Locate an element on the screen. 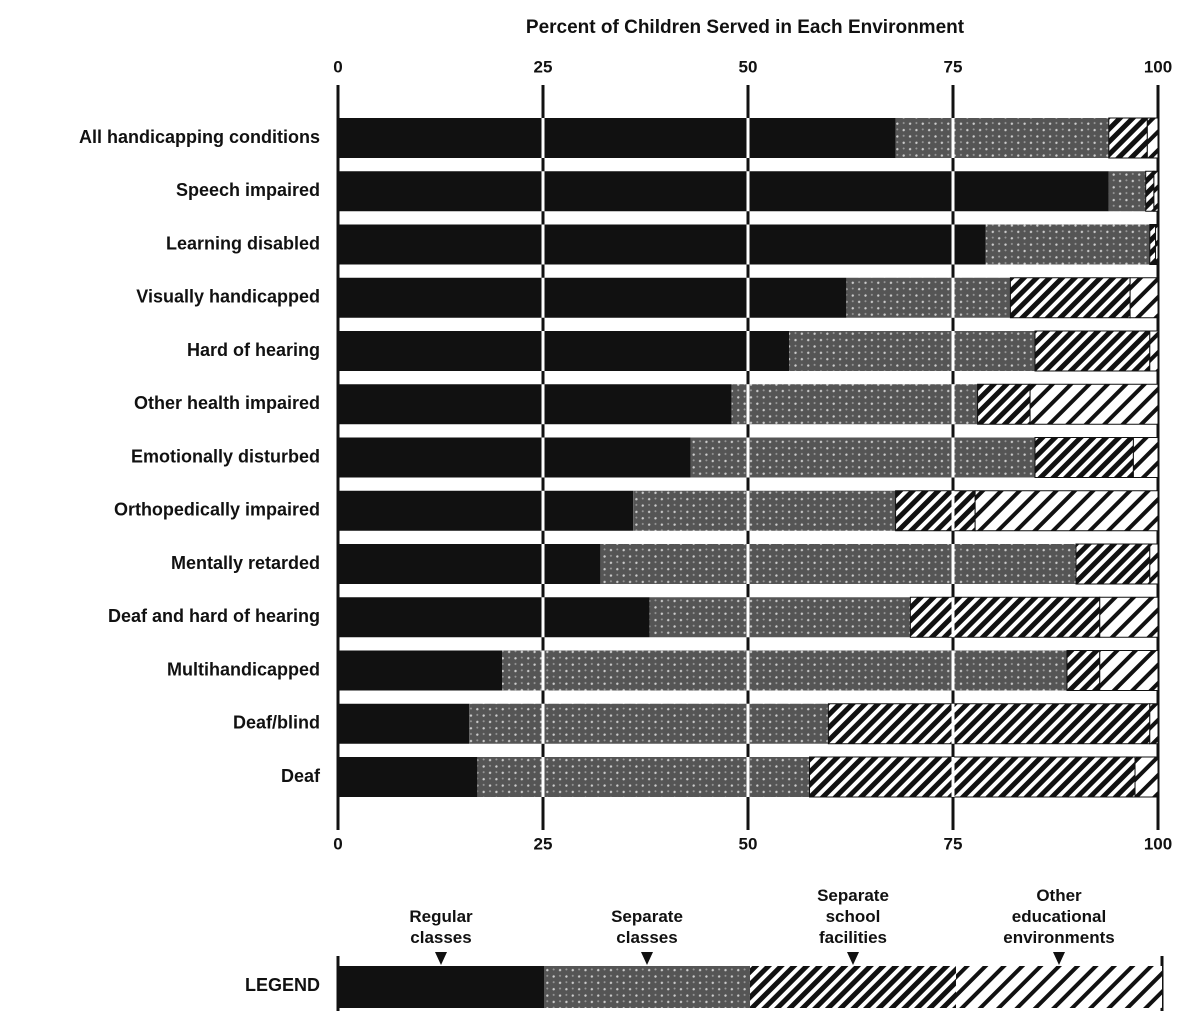  category-label: Mentally retarded is located at coordinates (245, 563).